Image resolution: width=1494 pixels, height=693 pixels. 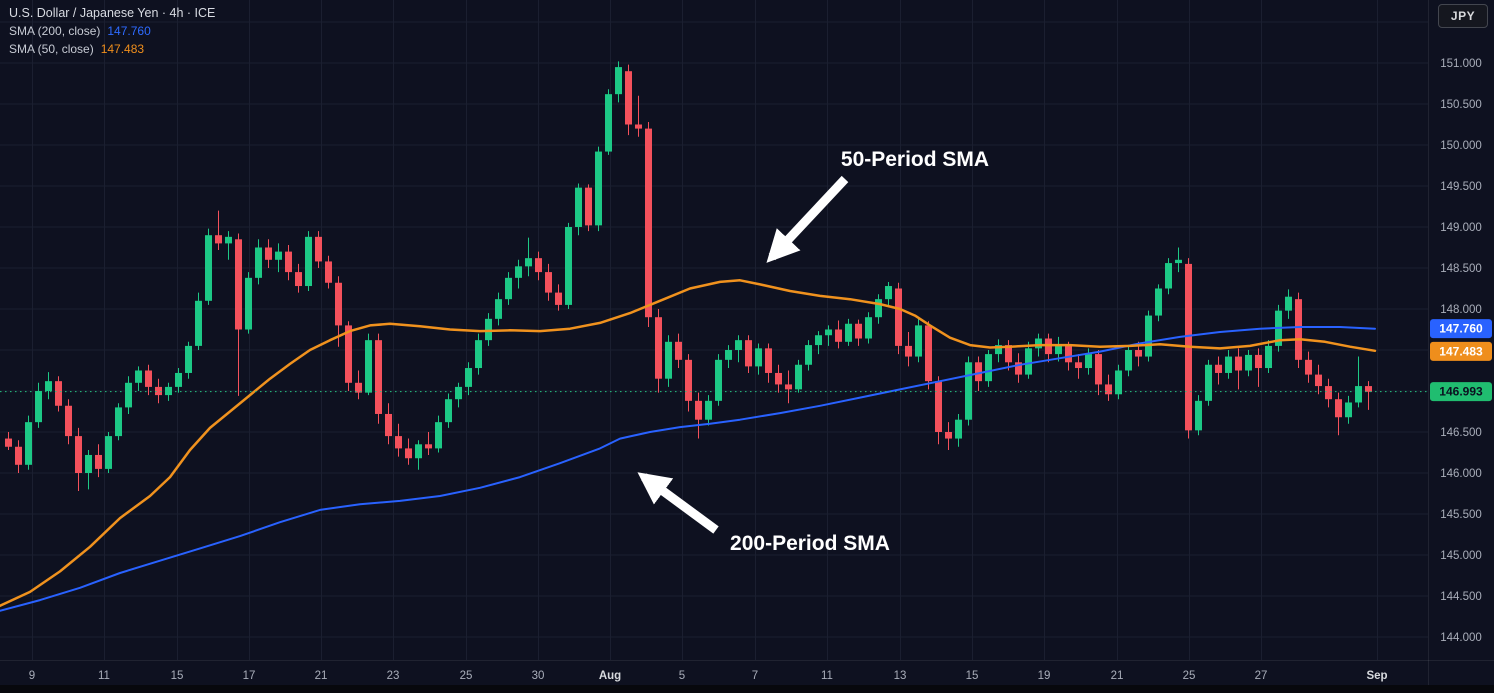 I want to click on annotations: 50-Period SMA 200-Period SMA, so click(x=813, y=351).